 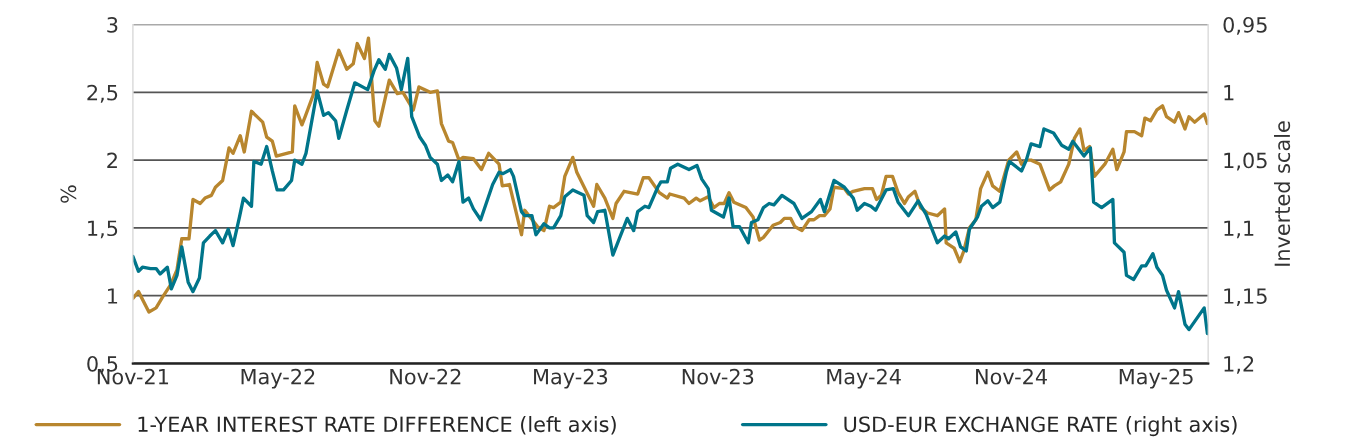 What do you see at coordinates (571, 378) in the screenshot?
I see `x-tick-label: May-23` at bounding box center [571, 378].